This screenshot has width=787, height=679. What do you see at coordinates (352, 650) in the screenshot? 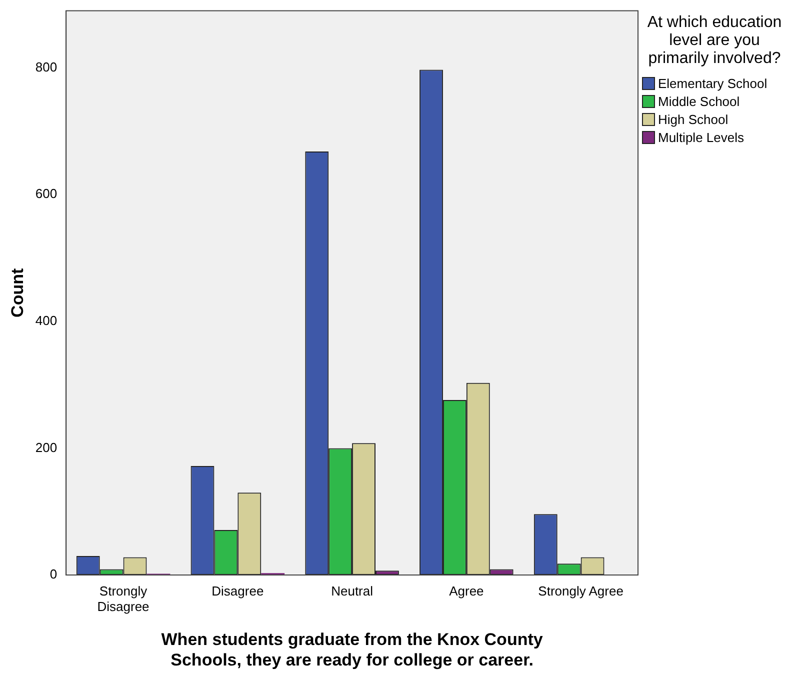
I see `x-axis-title: When students graduate from the Knox County Schools, they are ready for college or career.` at bounding box center [352, 650].